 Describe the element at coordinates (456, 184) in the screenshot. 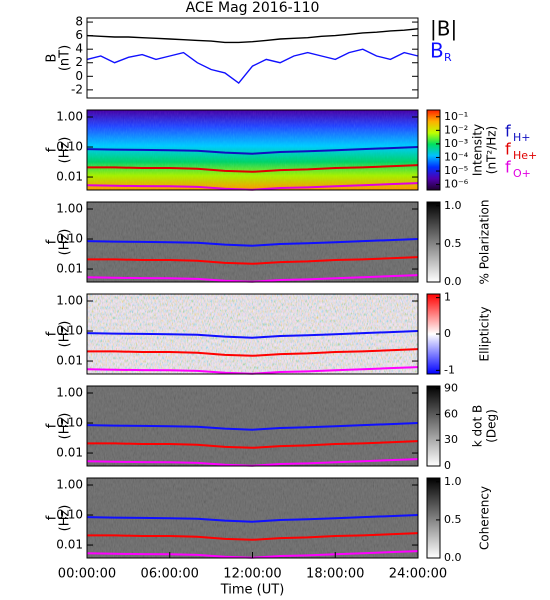

I see `colorbar-tick-label: 10⁻⁶` at that location.